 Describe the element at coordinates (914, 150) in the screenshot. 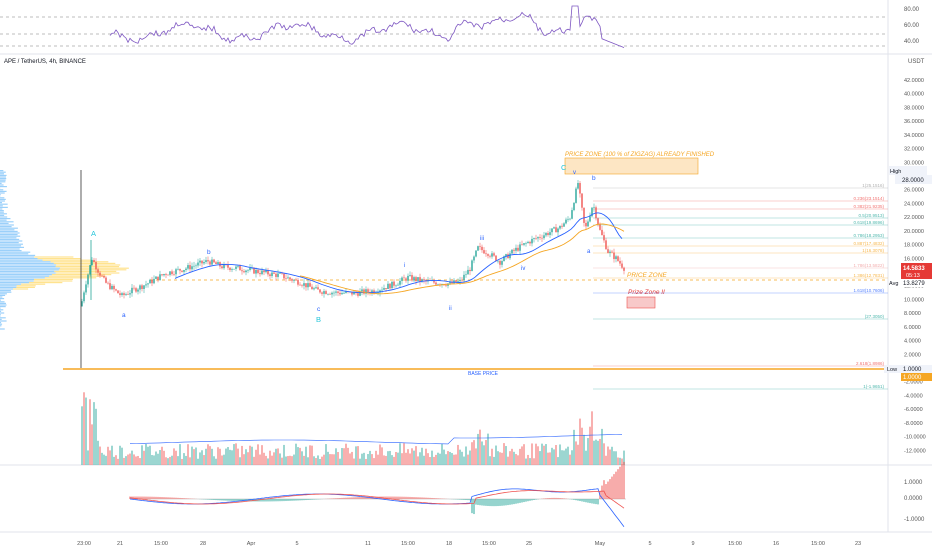

I see `price-tick-label: 32.0000` at that location.